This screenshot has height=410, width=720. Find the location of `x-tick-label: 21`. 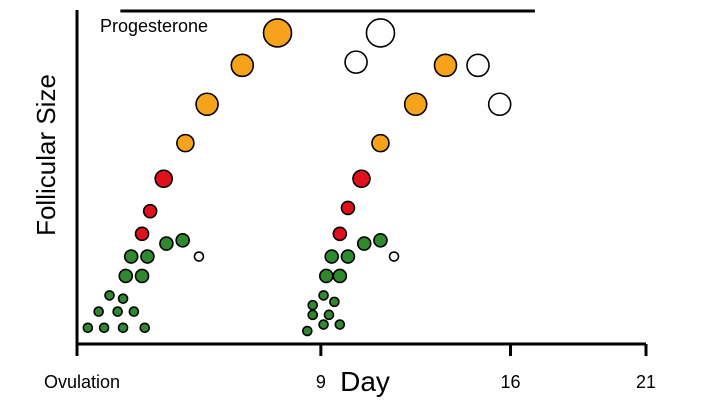

x-tick-label: 21 is located at coordinates (646, 382).